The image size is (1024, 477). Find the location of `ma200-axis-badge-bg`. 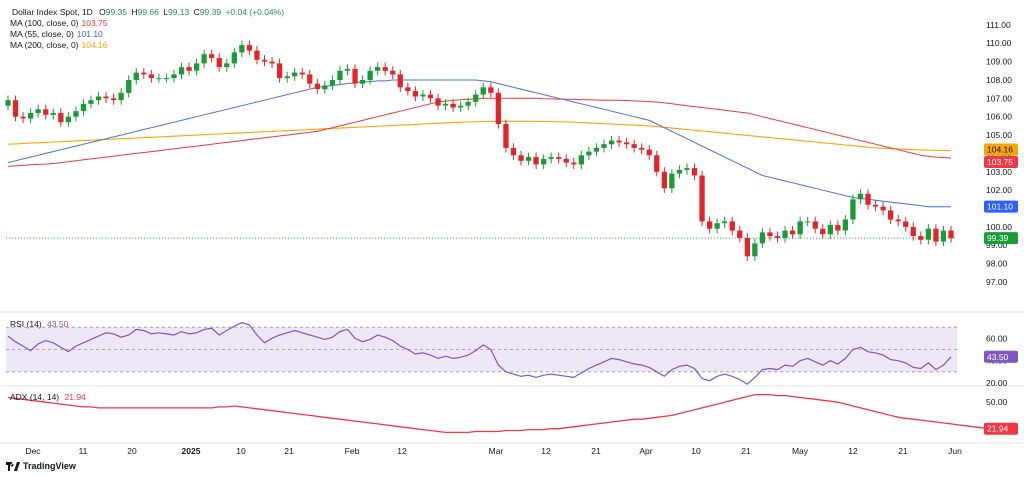

ma200-axis-badge-bg is located at coordinates (1001, 149).